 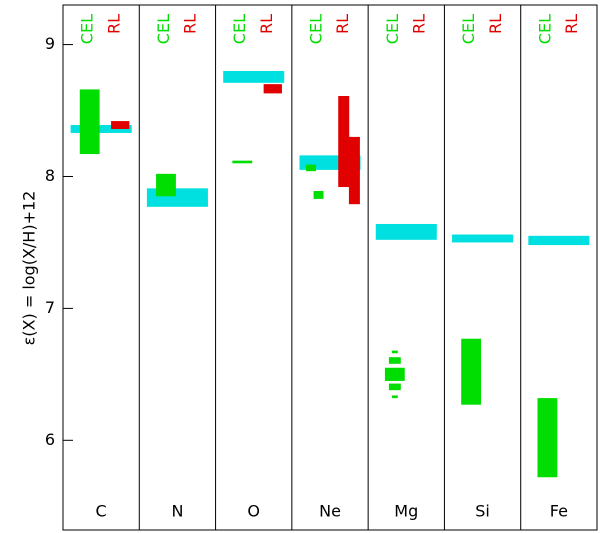 I want to click on x-tick-label: O, so click(x=253, y=511).